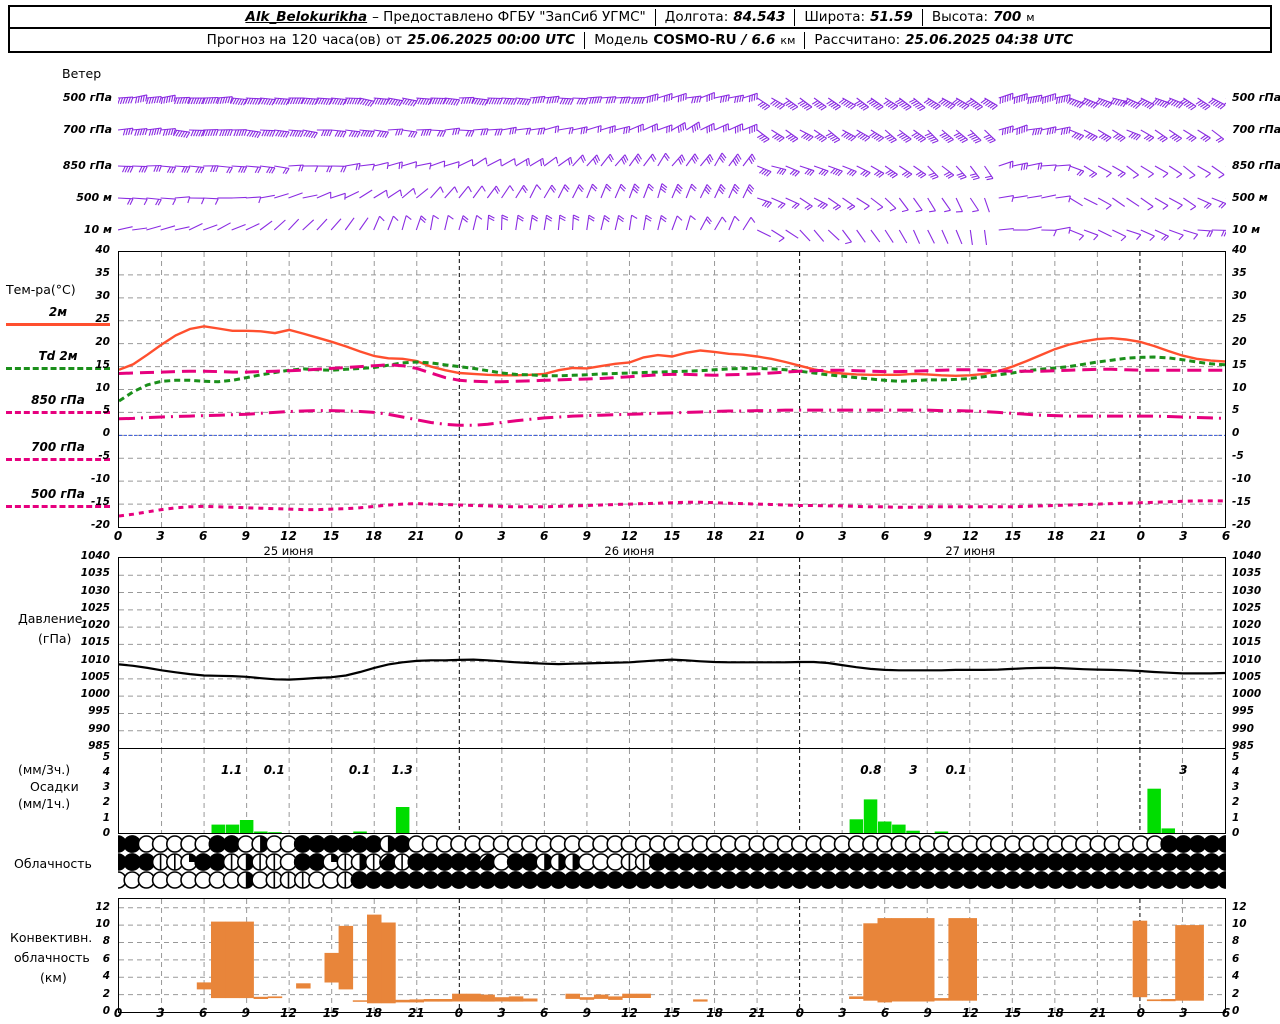  Describe the element at coordinates (1236, 787) in the screenshot. I see `precip-tick-right-3: 3` at that location.